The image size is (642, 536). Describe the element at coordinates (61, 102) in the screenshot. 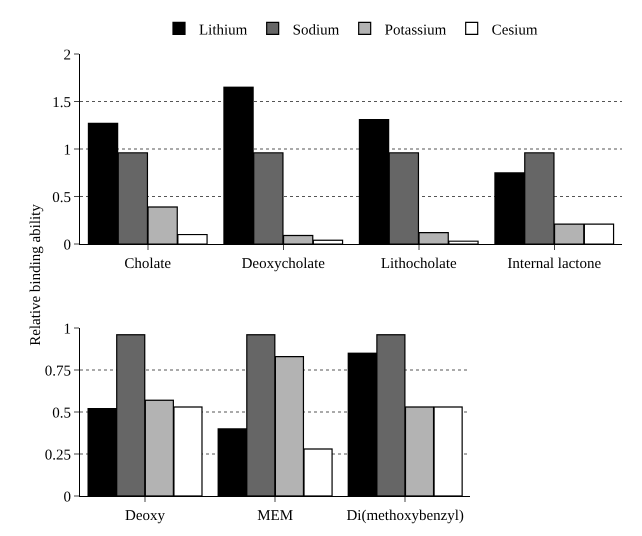

I see `y-tick-label: 1.5` at that location.